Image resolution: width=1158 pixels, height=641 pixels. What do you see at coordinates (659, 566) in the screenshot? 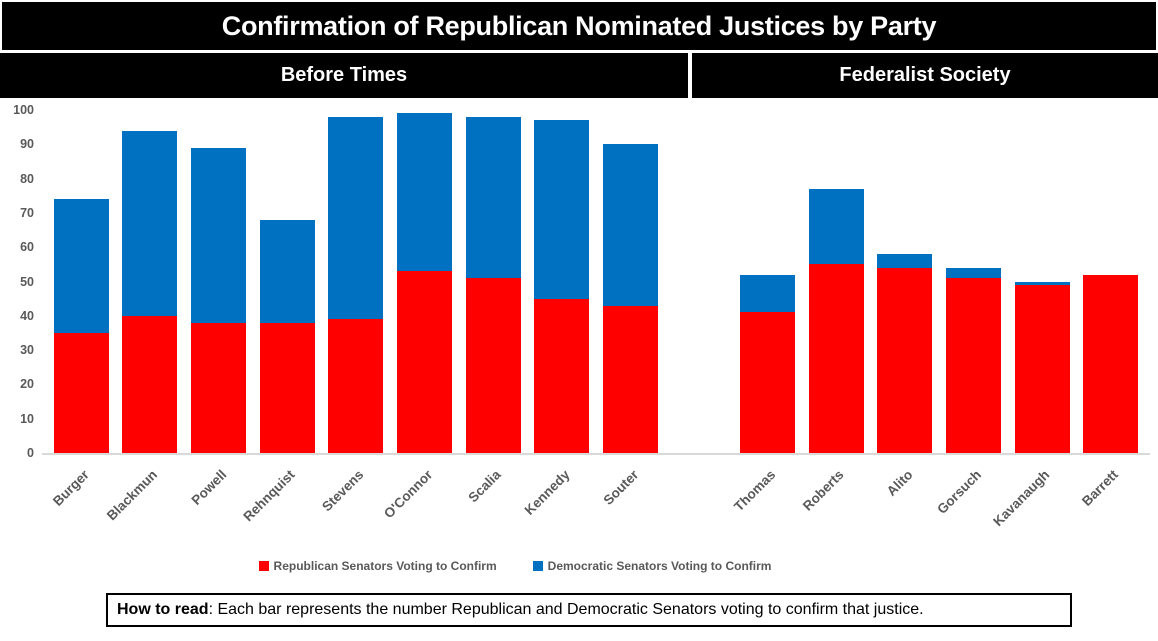
I see `legend-label: Democratic Senators Voting to Confirm` at bounding box center [659, 566].